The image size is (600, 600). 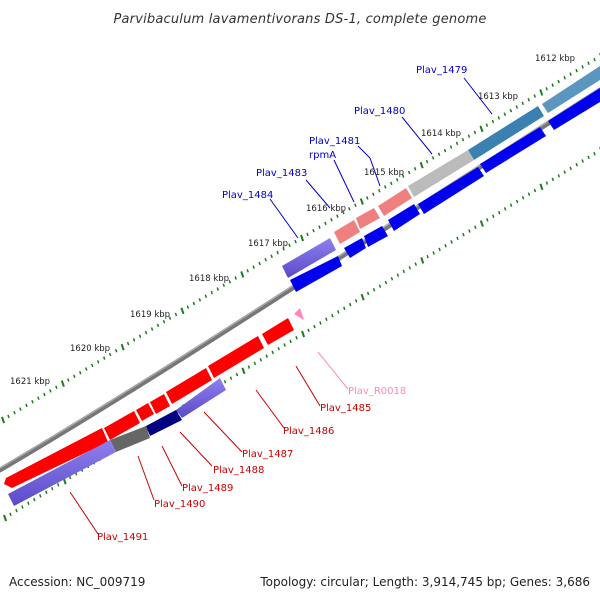 What do you see at coordinates (345, 408) in the screenshot?
I see `gene-label-plav-1485: Plav_1485` at bounding box center [345, 408].